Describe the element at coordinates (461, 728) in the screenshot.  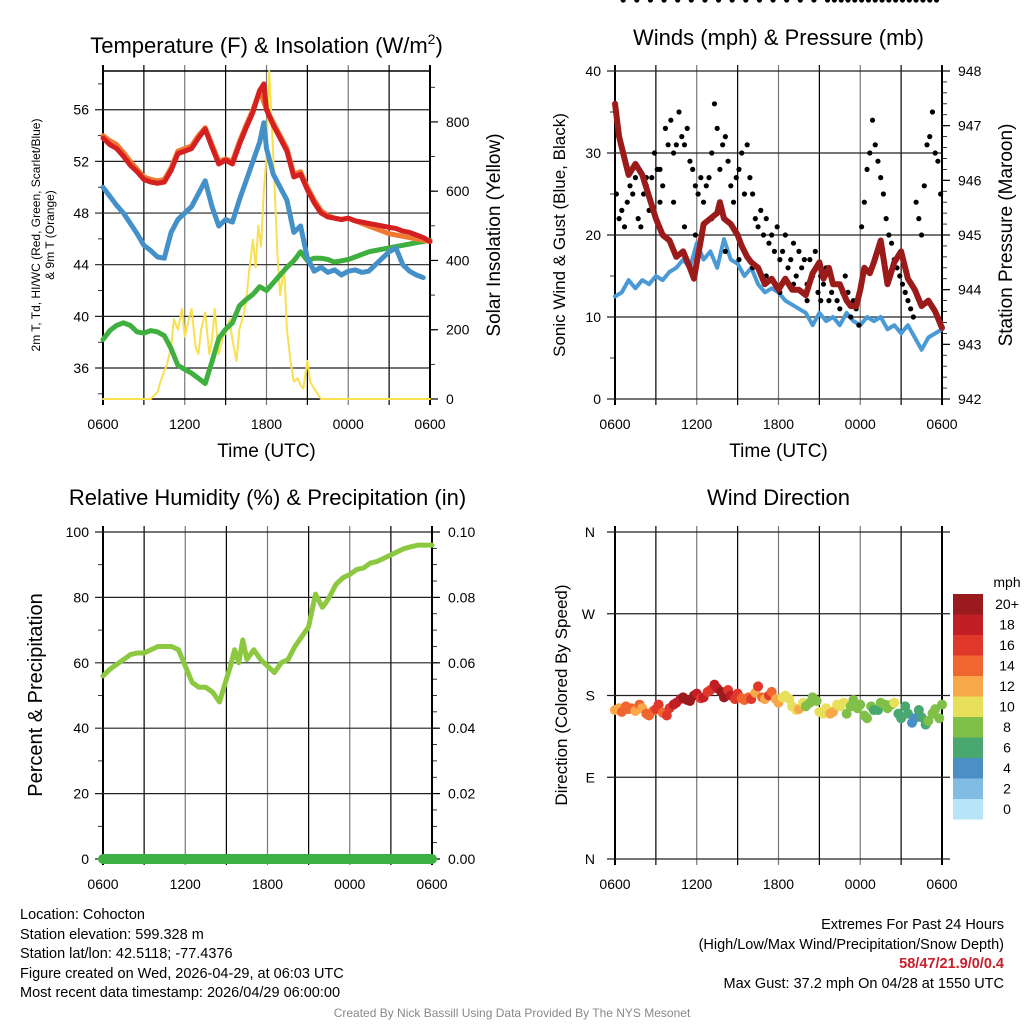
I see `right-tick-label: 0.04` at that location.